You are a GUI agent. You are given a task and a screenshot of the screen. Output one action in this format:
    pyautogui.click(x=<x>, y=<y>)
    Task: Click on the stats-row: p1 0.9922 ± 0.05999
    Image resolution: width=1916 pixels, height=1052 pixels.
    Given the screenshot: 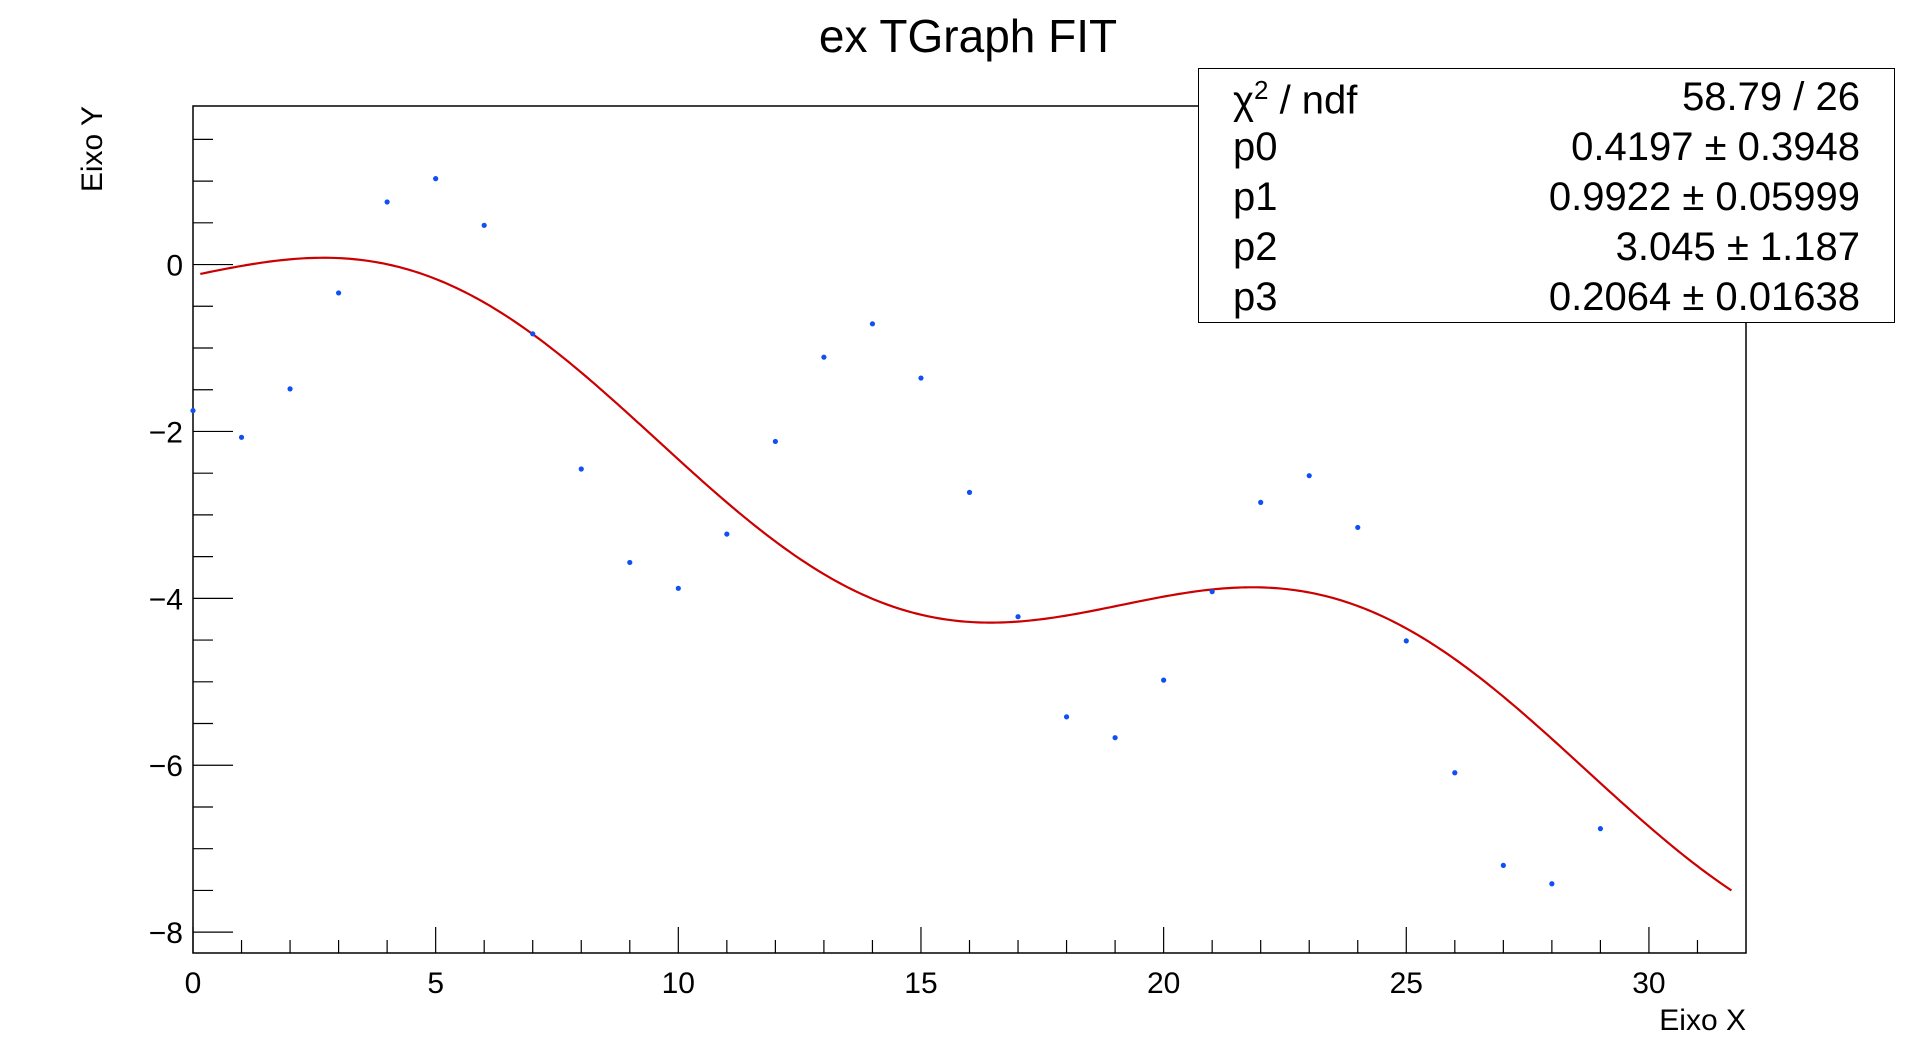 What is the action you would take?
    pyautogui.click(x=1546, y=196)
    